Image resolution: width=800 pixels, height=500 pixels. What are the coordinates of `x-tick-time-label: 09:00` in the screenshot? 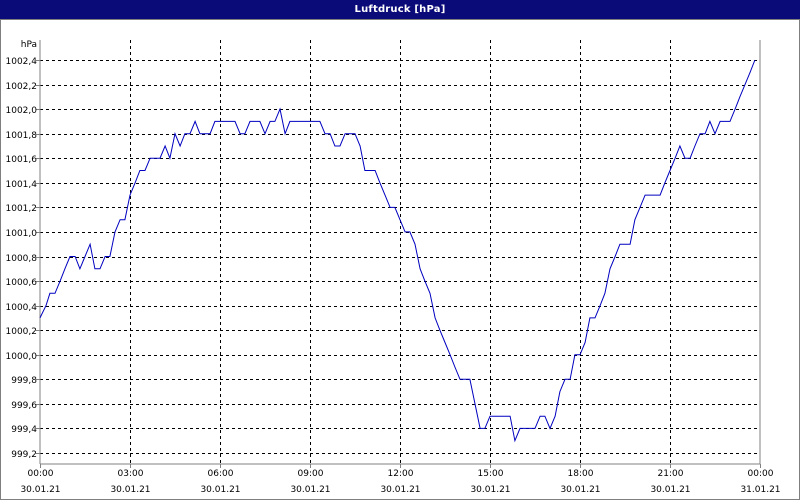 It's located at (311, 474).